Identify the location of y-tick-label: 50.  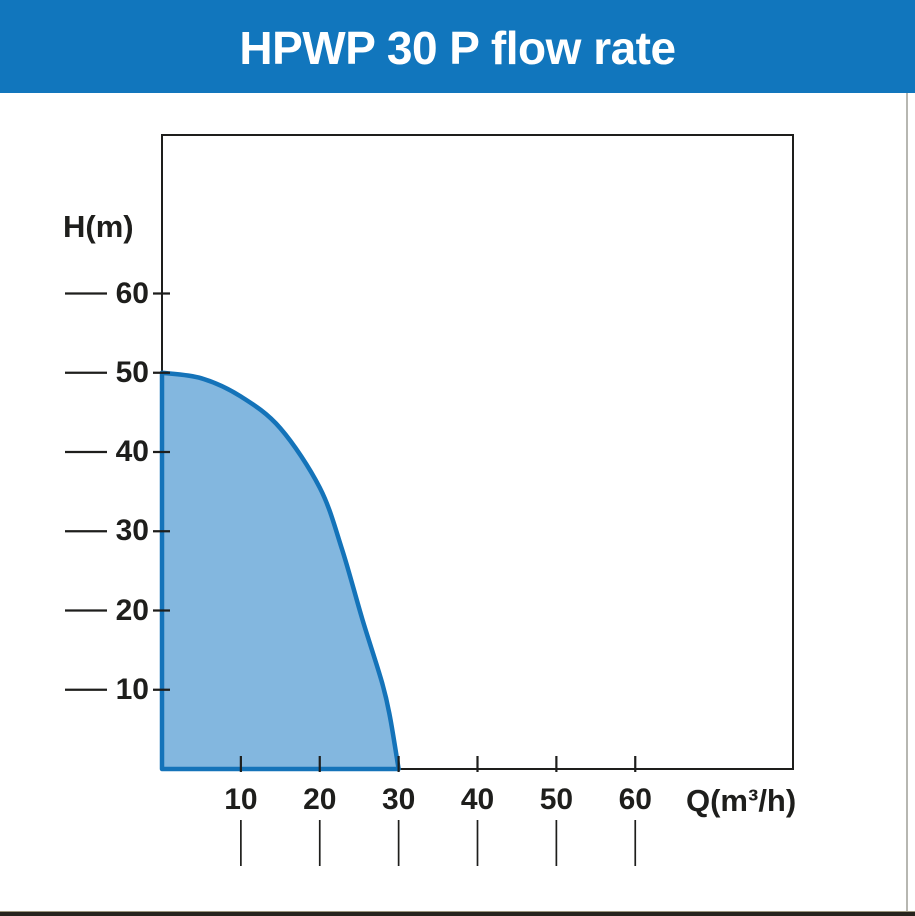
(132, 372).